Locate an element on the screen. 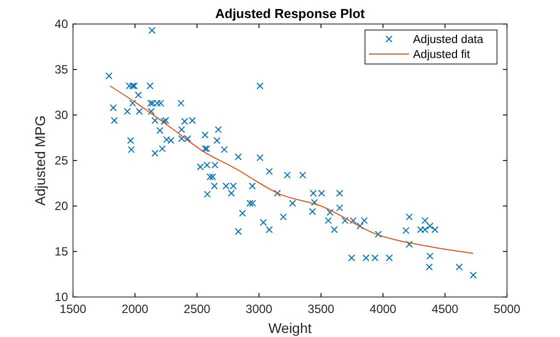 Image resolution: width=560 pixels, height=337 pixels. x-tick-label: 2500 is located at coordinates (197, 309).